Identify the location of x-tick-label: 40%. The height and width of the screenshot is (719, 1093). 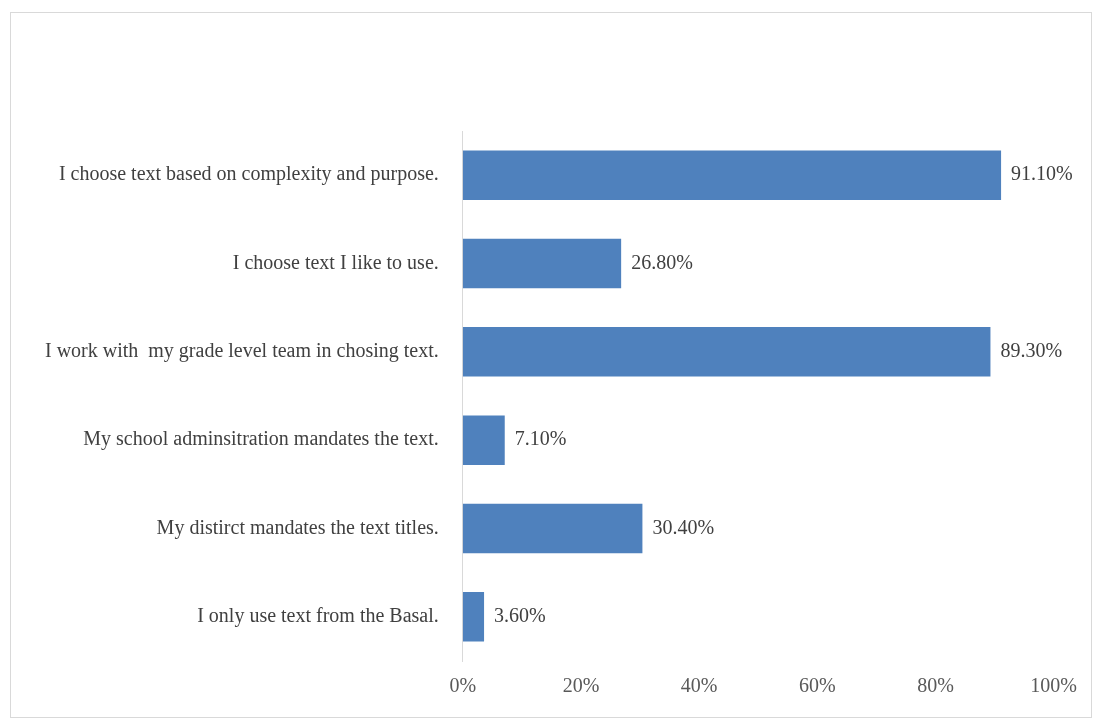
(699, 685).